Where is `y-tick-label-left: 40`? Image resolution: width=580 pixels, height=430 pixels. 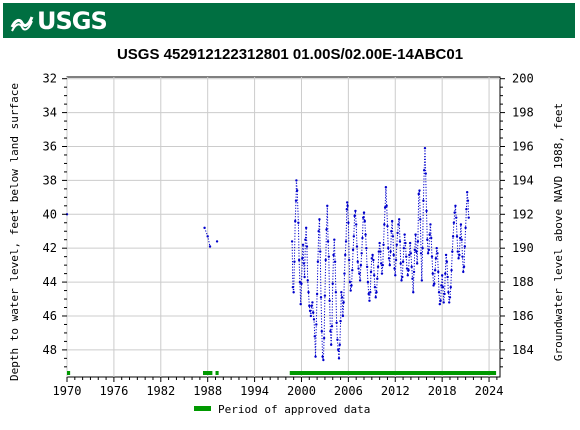 y-tick-label-left: 40 is located at coordinates (50, 214).